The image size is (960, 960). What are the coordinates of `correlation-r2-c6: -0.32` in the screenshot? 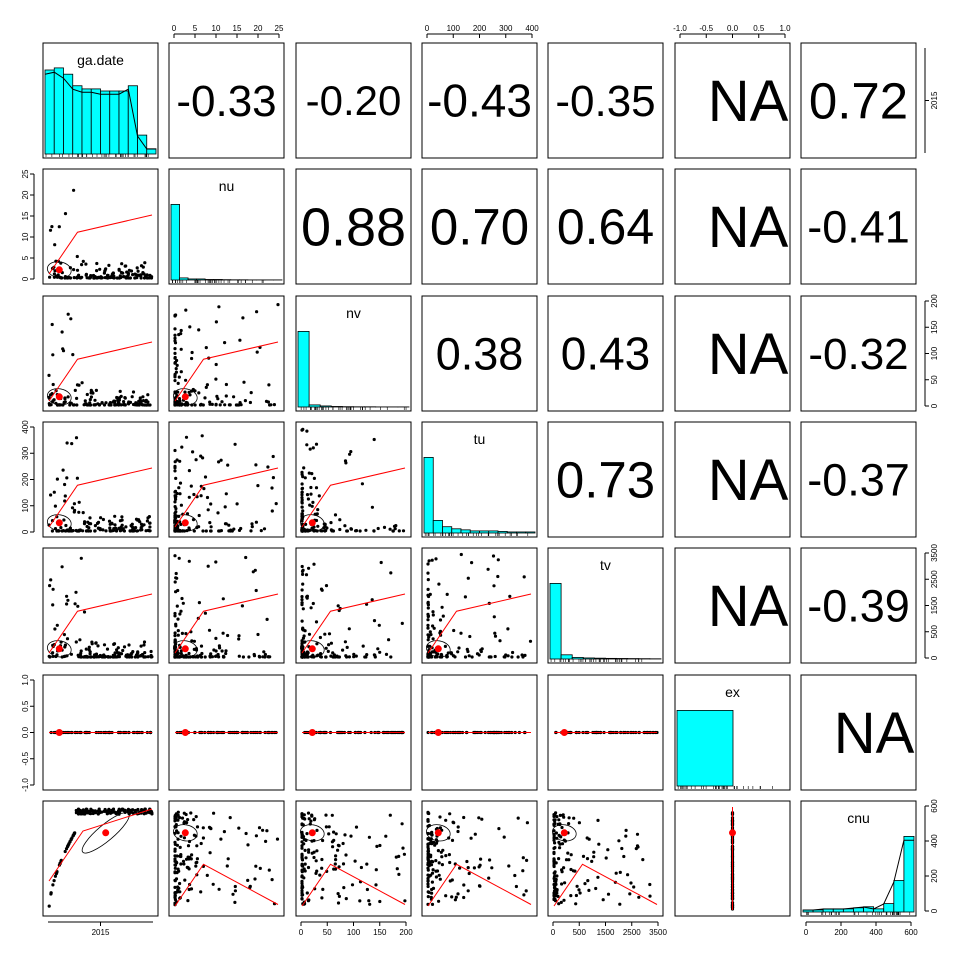 It's located at (858, 354).